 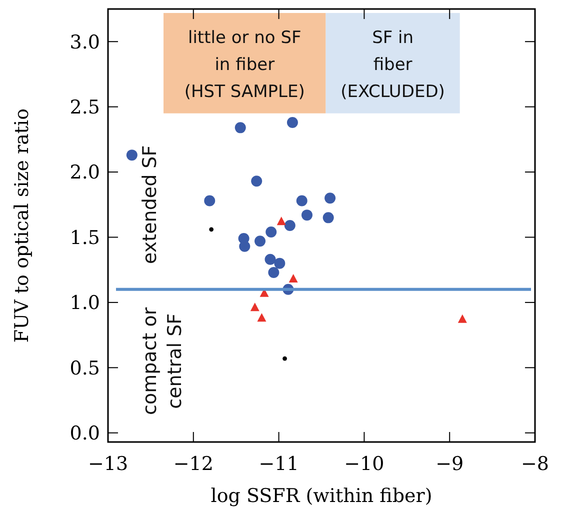 I want to click on x-tick-label: −9, so click(x=450, y=464).